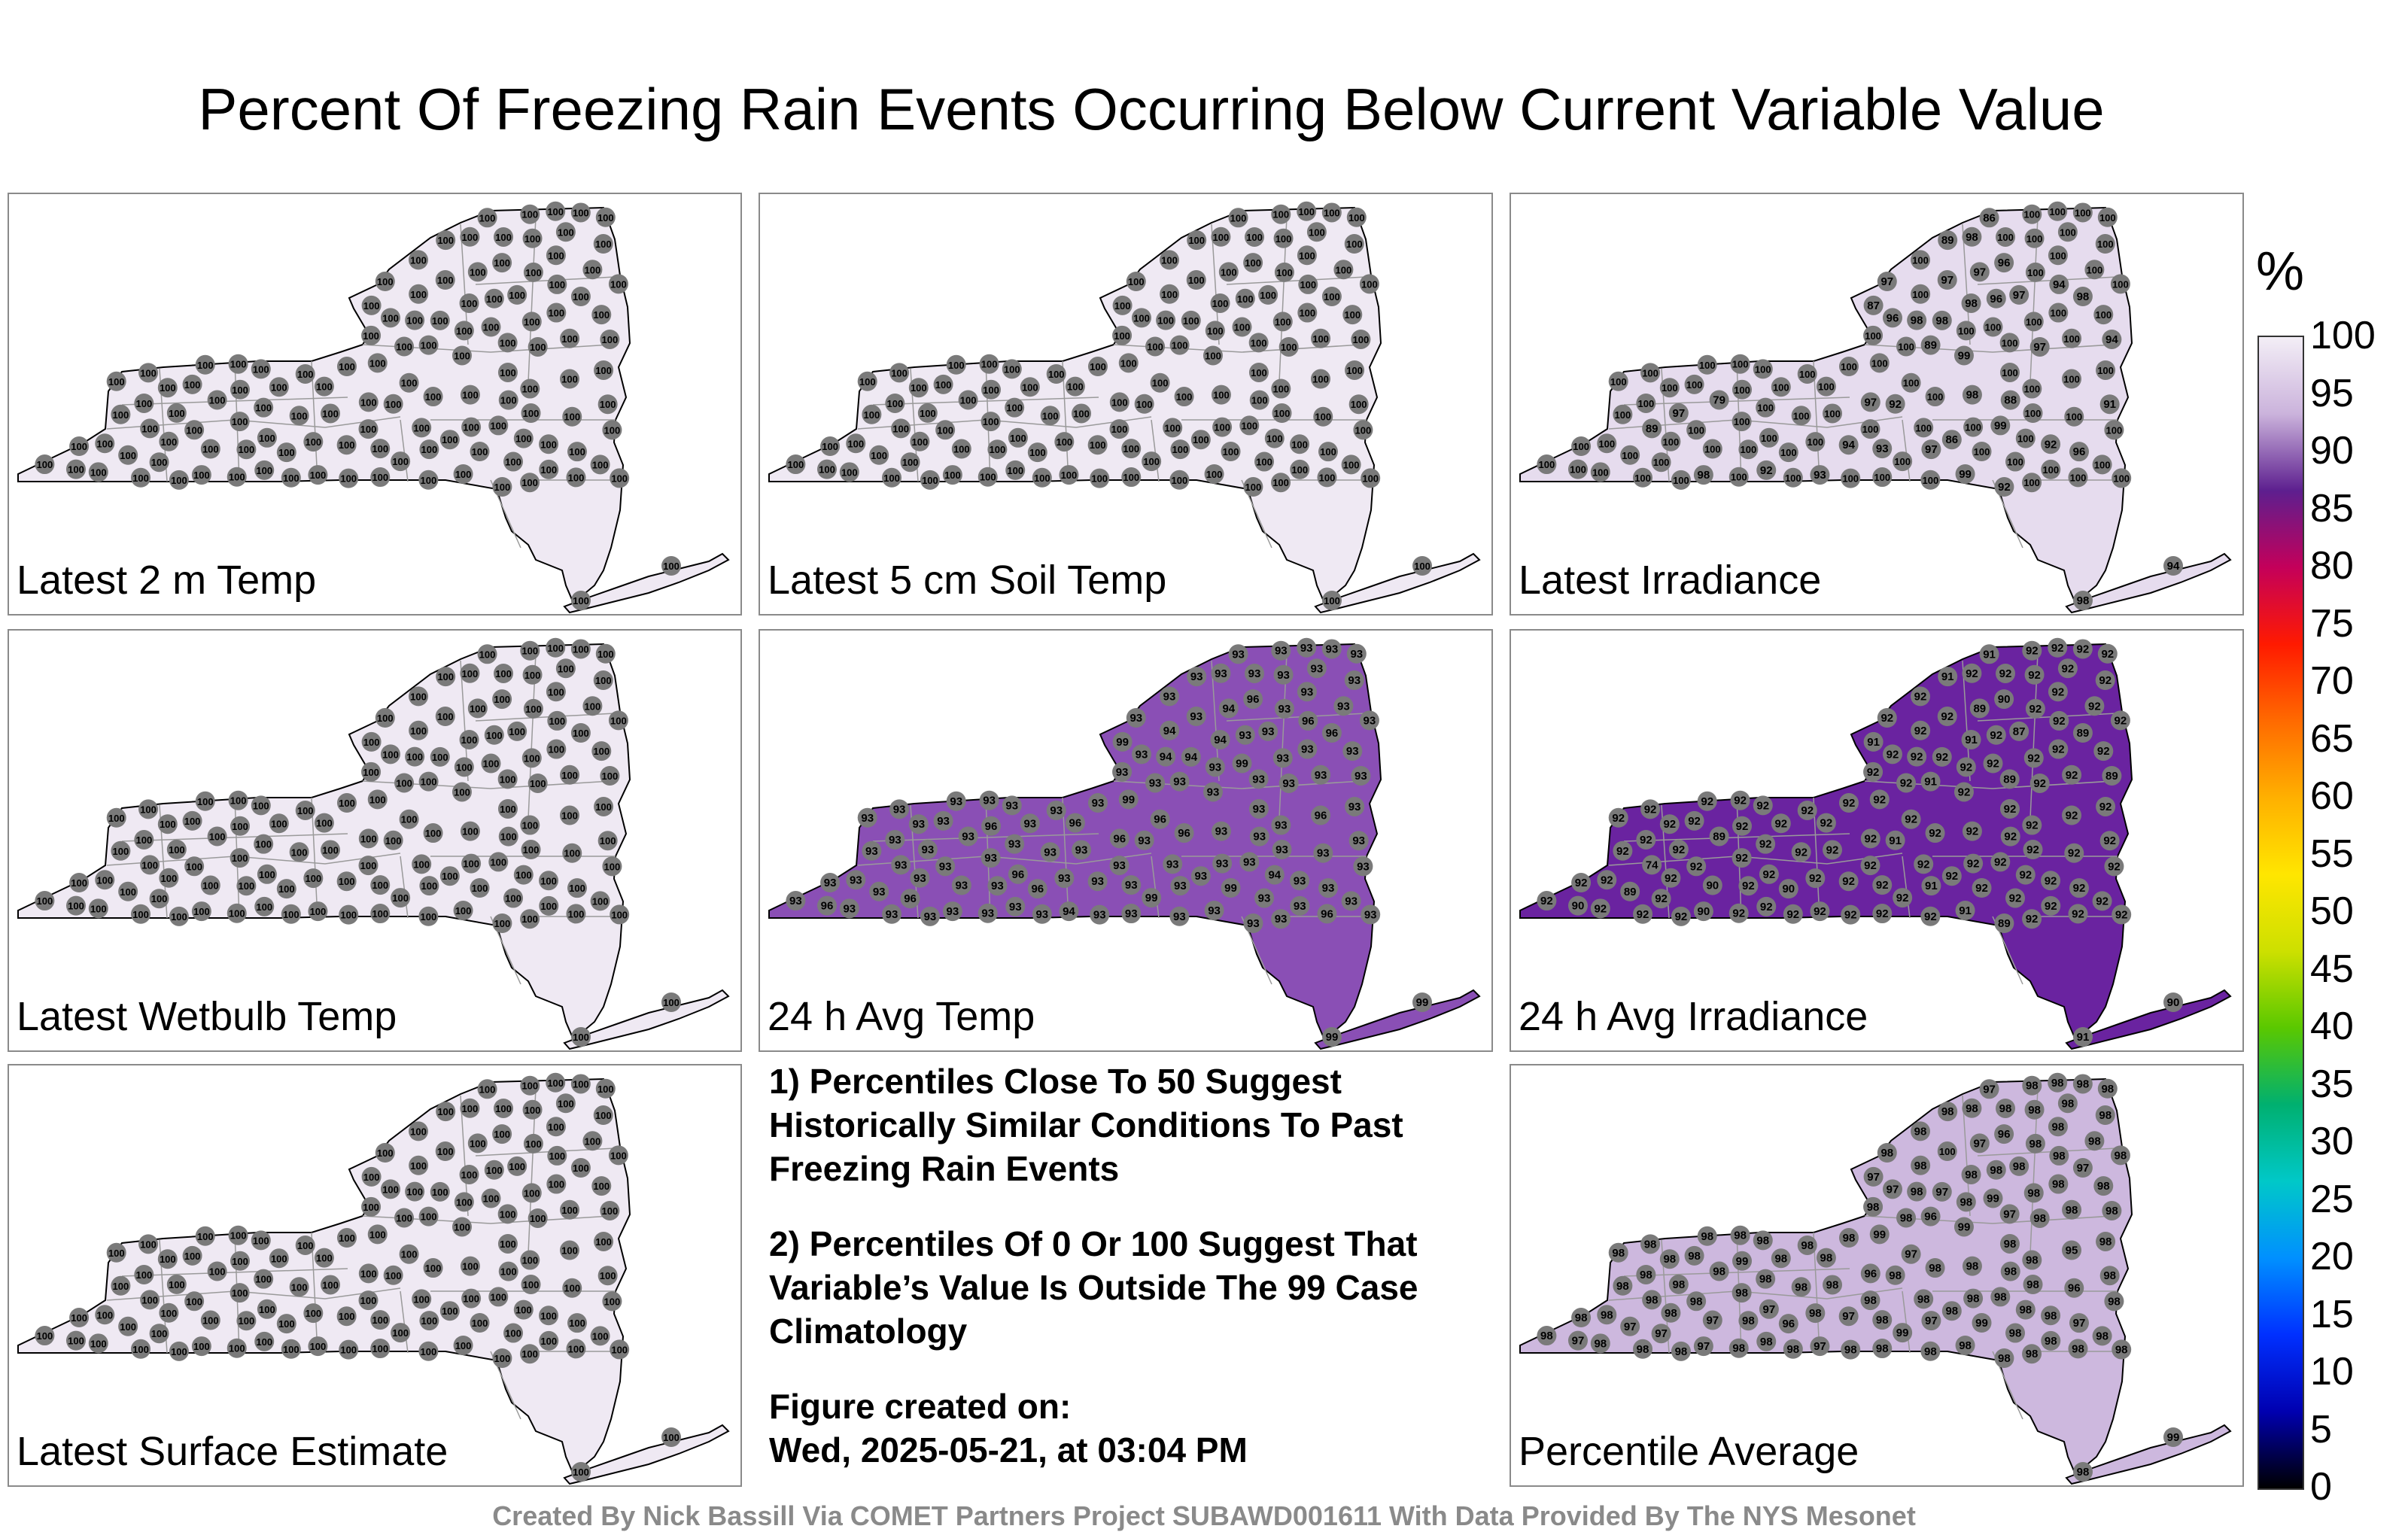 This screenshot has width=2408, height=1535. Describe the element at coordinates (2173, 566) in the screenshot. I see `station-marker: 94` at that location.